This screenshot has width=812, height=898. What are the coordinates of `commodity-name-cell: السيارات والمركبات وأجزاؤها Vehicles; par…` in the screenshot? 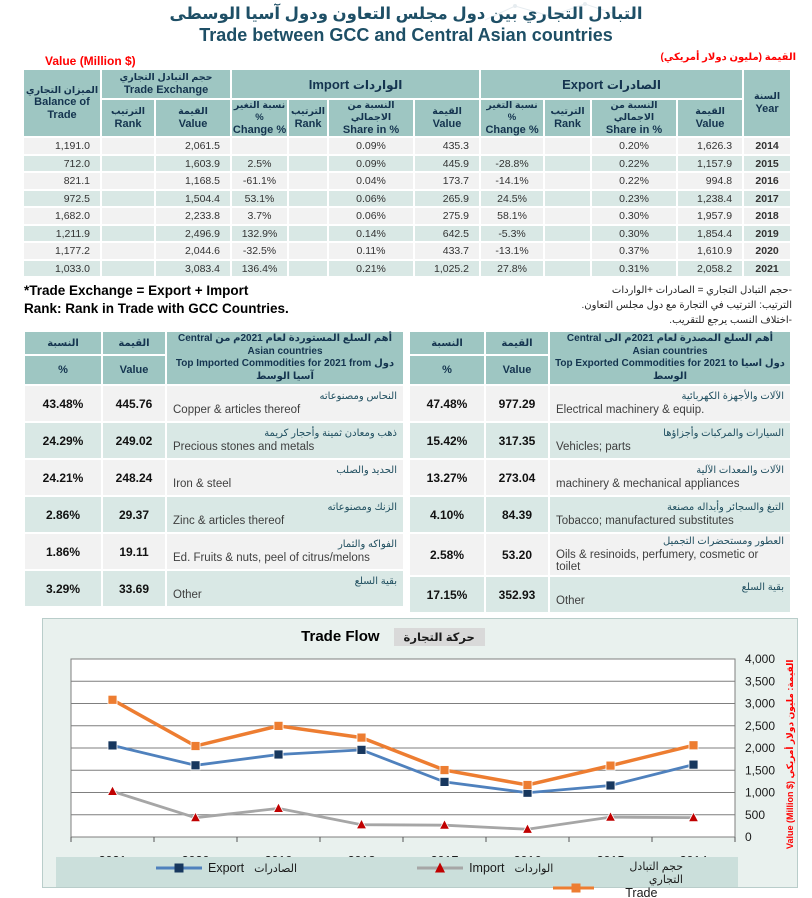 It's located at (670, 440).